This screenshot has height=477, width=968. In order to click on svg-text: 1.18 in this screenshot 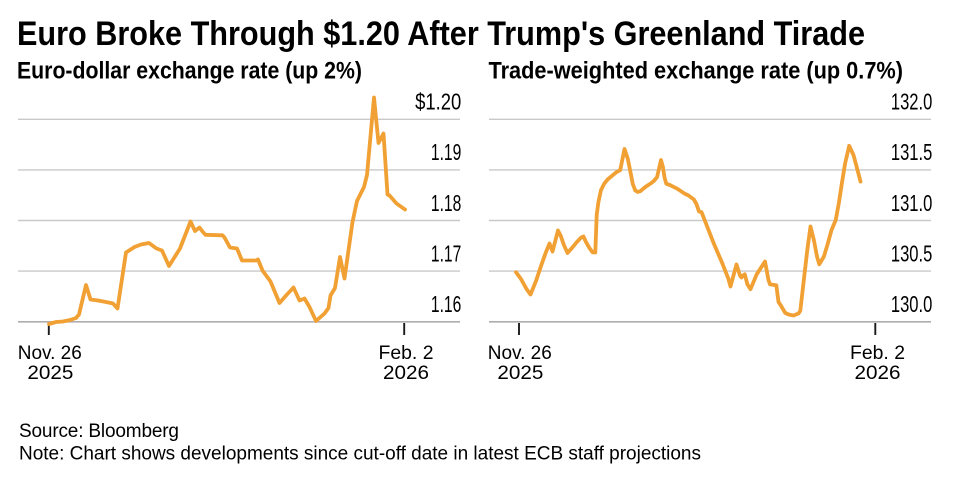, I will do `click(446, 203)`.